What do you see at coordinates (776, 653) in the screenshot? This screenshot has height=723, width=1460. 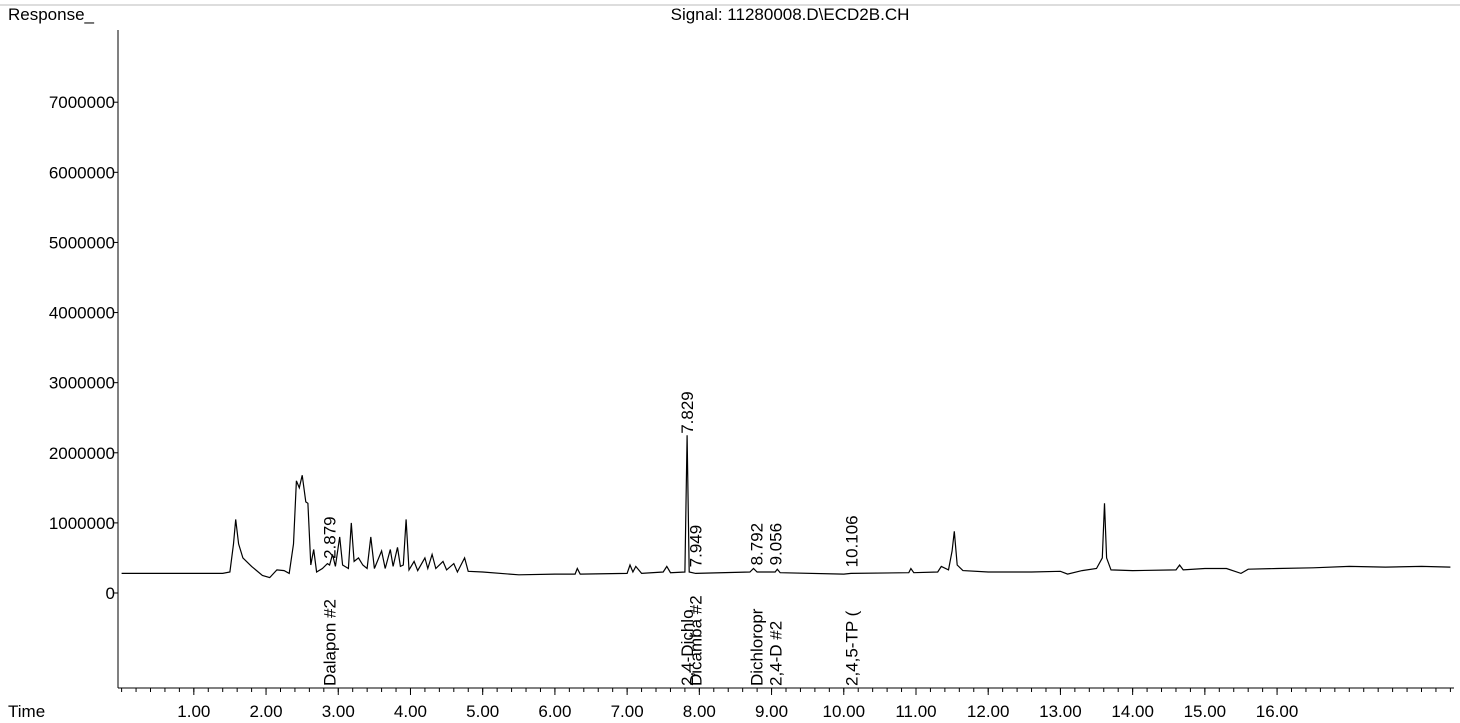 I see `compound-label: 2,4-D #2` at bounding box center [776, 653].